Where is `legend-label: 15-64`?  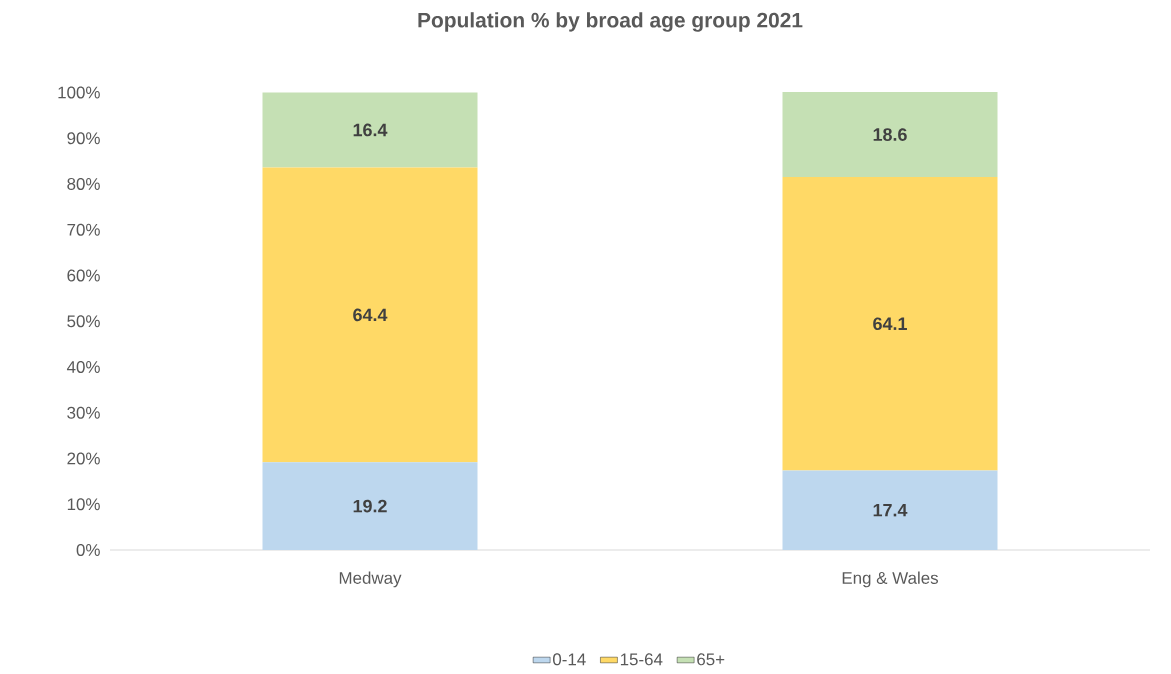
legend-label: 15-64 is located at coordinates (641, 659).